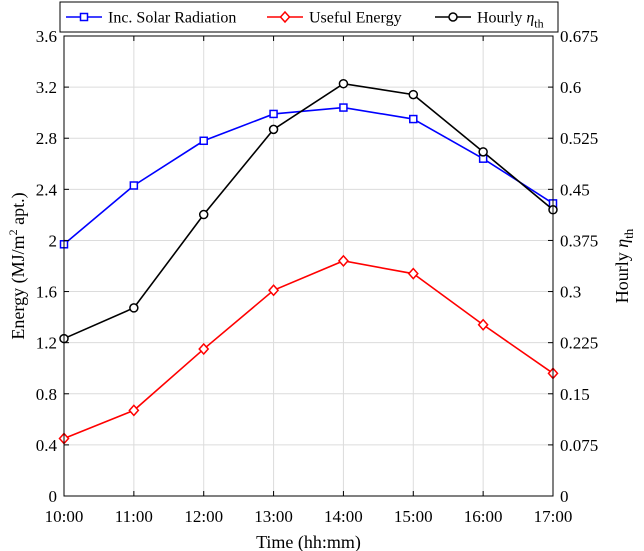 The width and height of the screenshot is (644, 551). I want to click on x-tick-label: 12:00, so click(203, 516).